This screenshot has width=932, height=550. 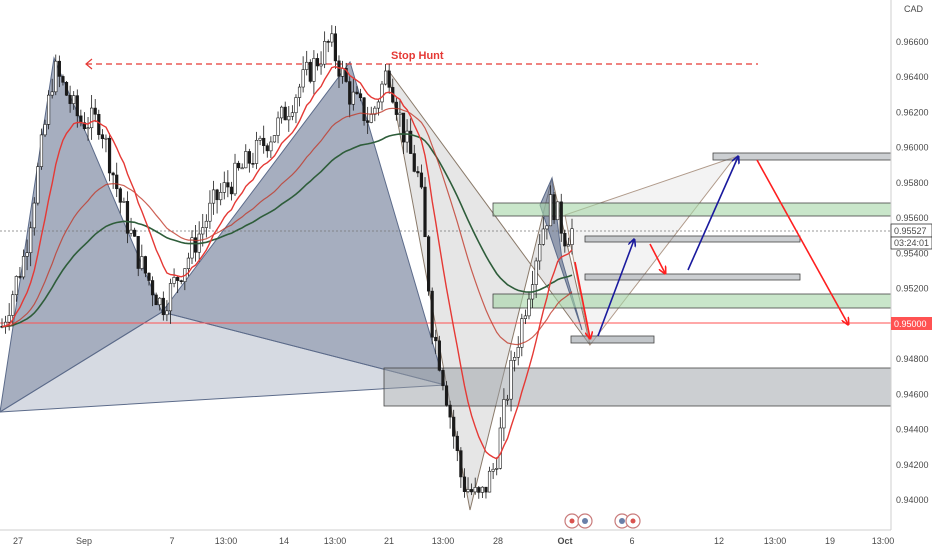 What do you see at coordinates (84, 541) in the screenshot?
I see `x-tick-label: Sep` at bounding box center [84, 541].